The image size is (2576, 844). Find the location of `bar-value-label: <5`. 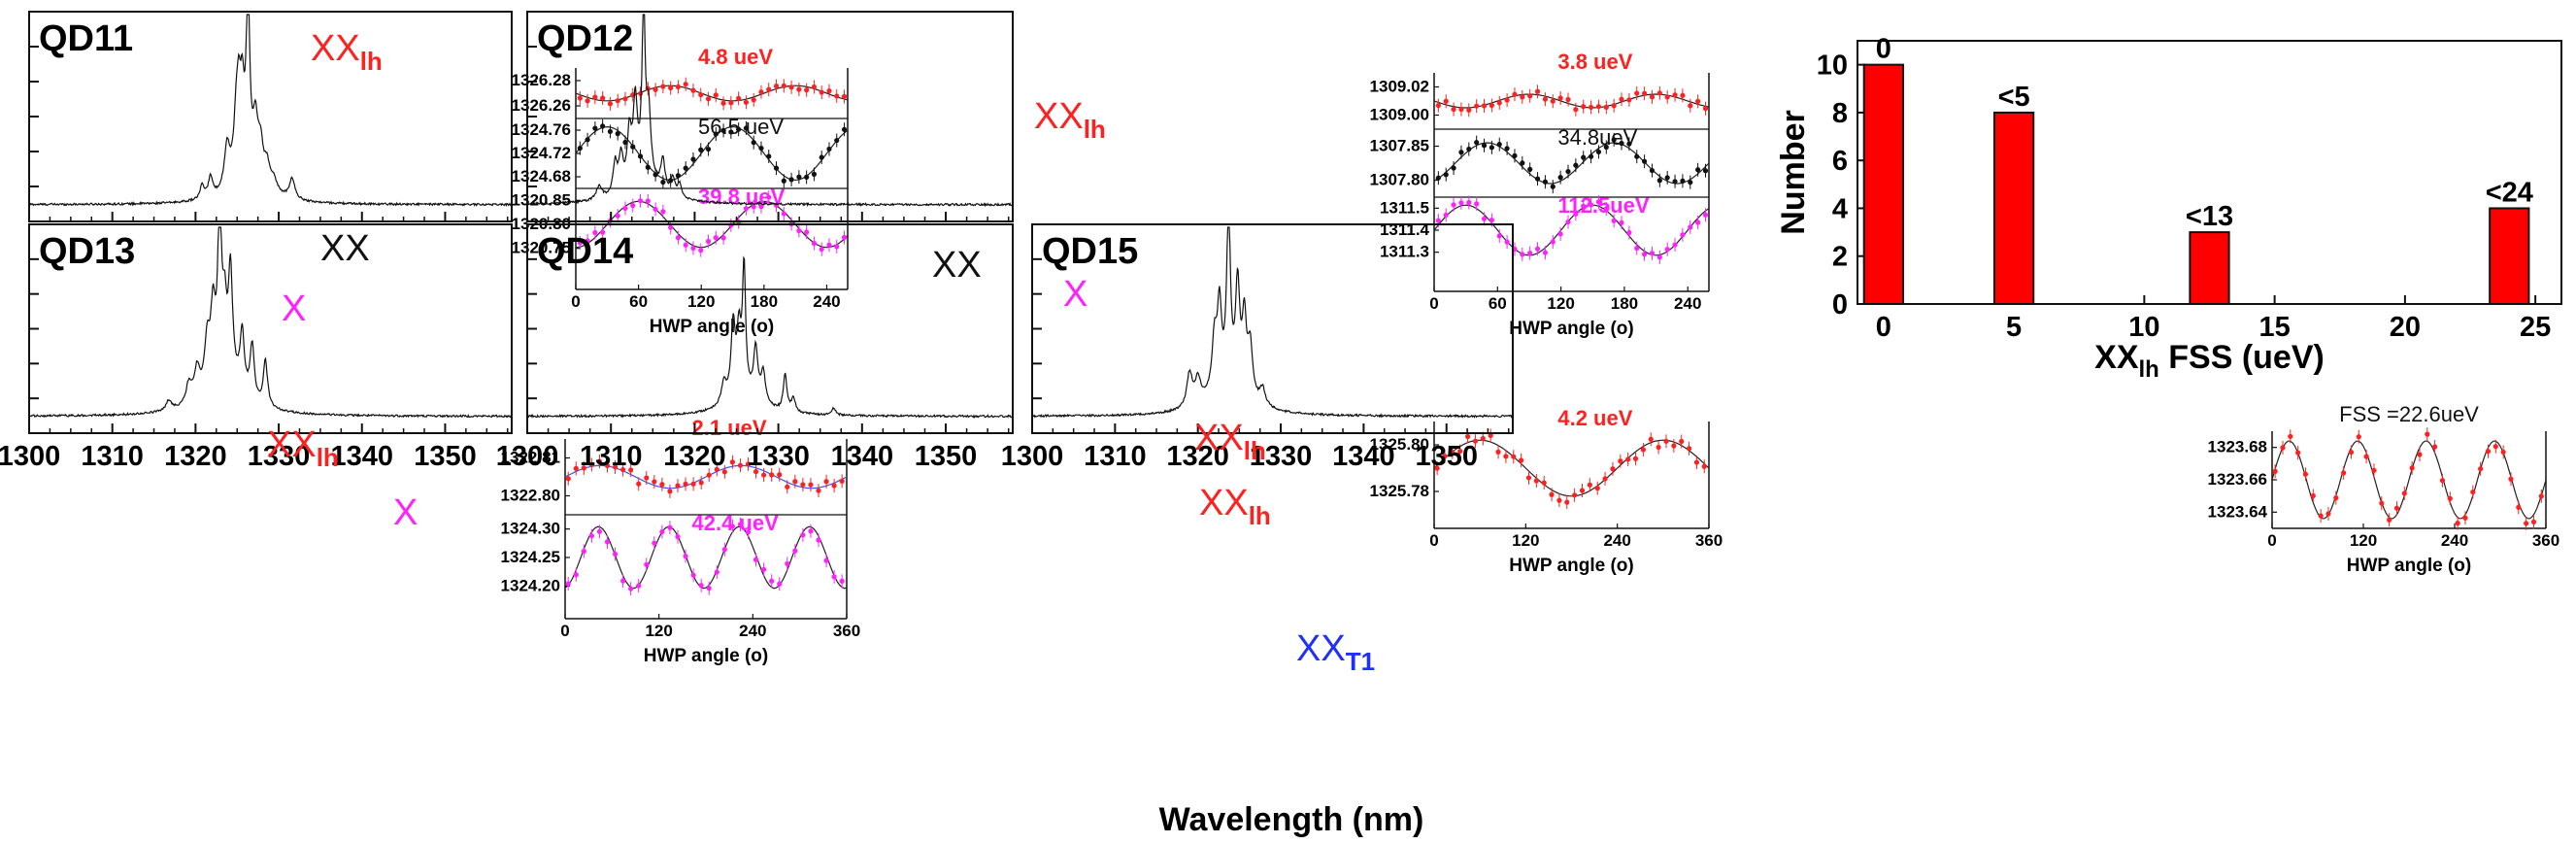

bar-value-label: <5 is located at coordinates (2014, 97).